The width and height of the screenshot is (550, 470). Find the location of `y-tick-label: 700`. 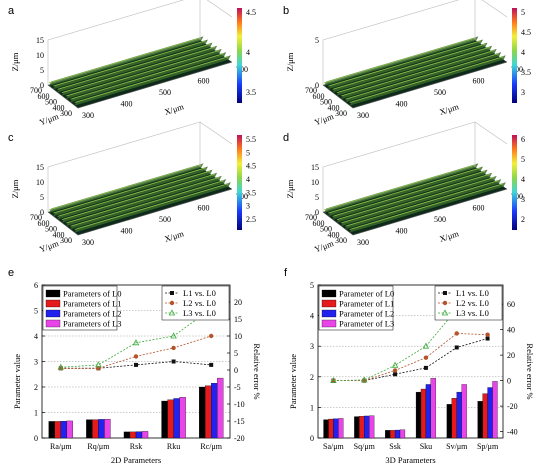

y-tick-label: 700 is located at coordinates (36, 90).